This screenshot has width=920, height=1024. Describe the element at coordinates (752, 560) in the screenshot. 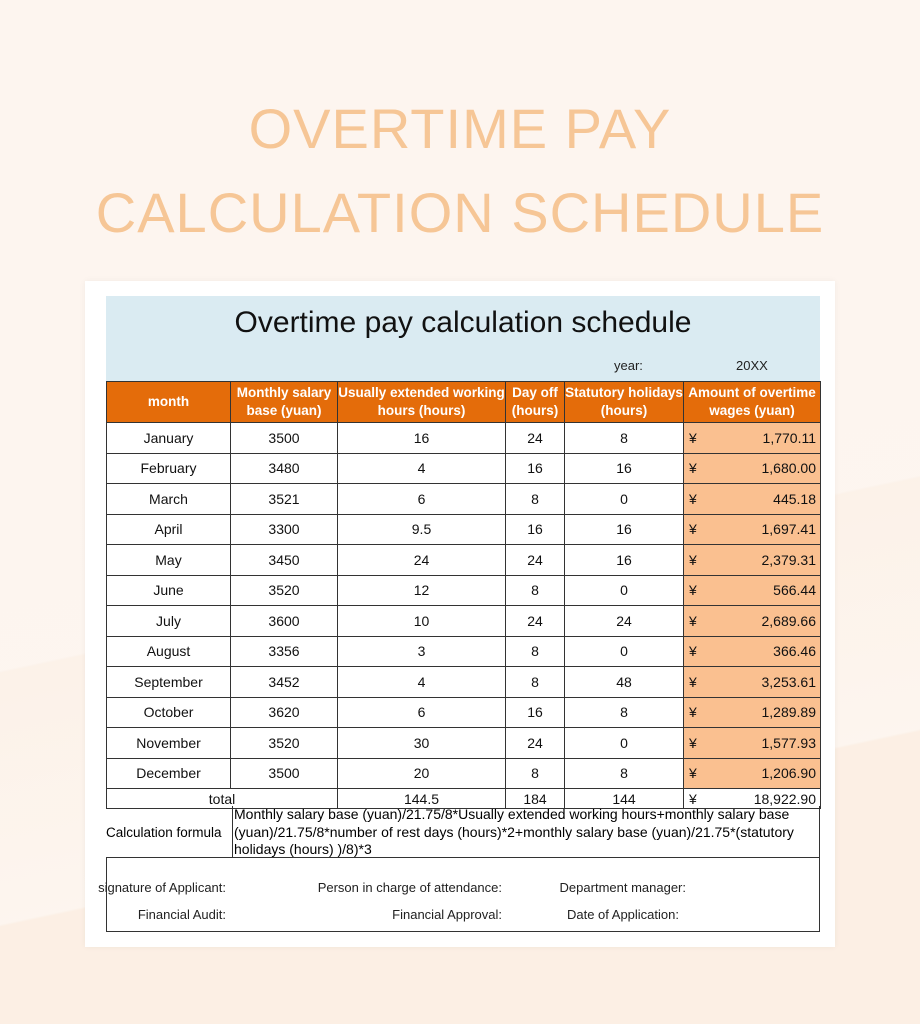

I see `cell-amount: ¥2,379.31` at that location.